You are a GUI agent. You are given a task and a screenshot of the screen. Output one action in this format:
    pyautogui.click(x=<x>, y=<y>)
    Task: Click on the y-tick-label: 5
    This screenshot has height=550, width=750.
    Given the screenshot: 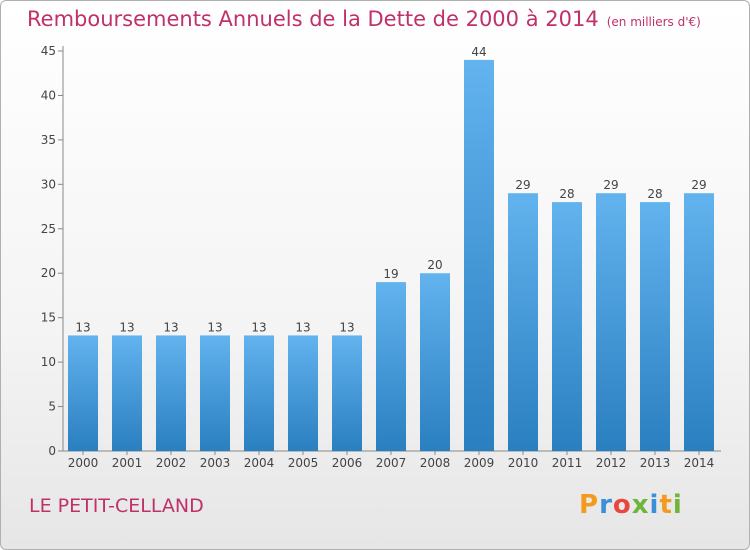 What is the action you would take?
    pyautogui.click(x=52, y=407)
    